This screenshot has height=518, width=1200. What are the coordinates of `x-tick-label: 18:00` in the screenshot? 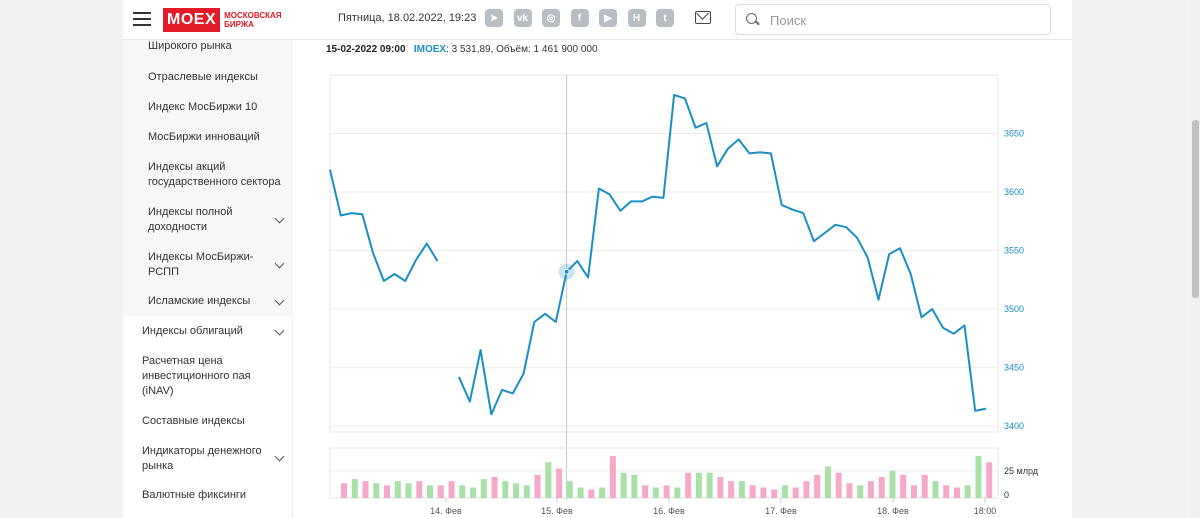 It's located at (985, 511).